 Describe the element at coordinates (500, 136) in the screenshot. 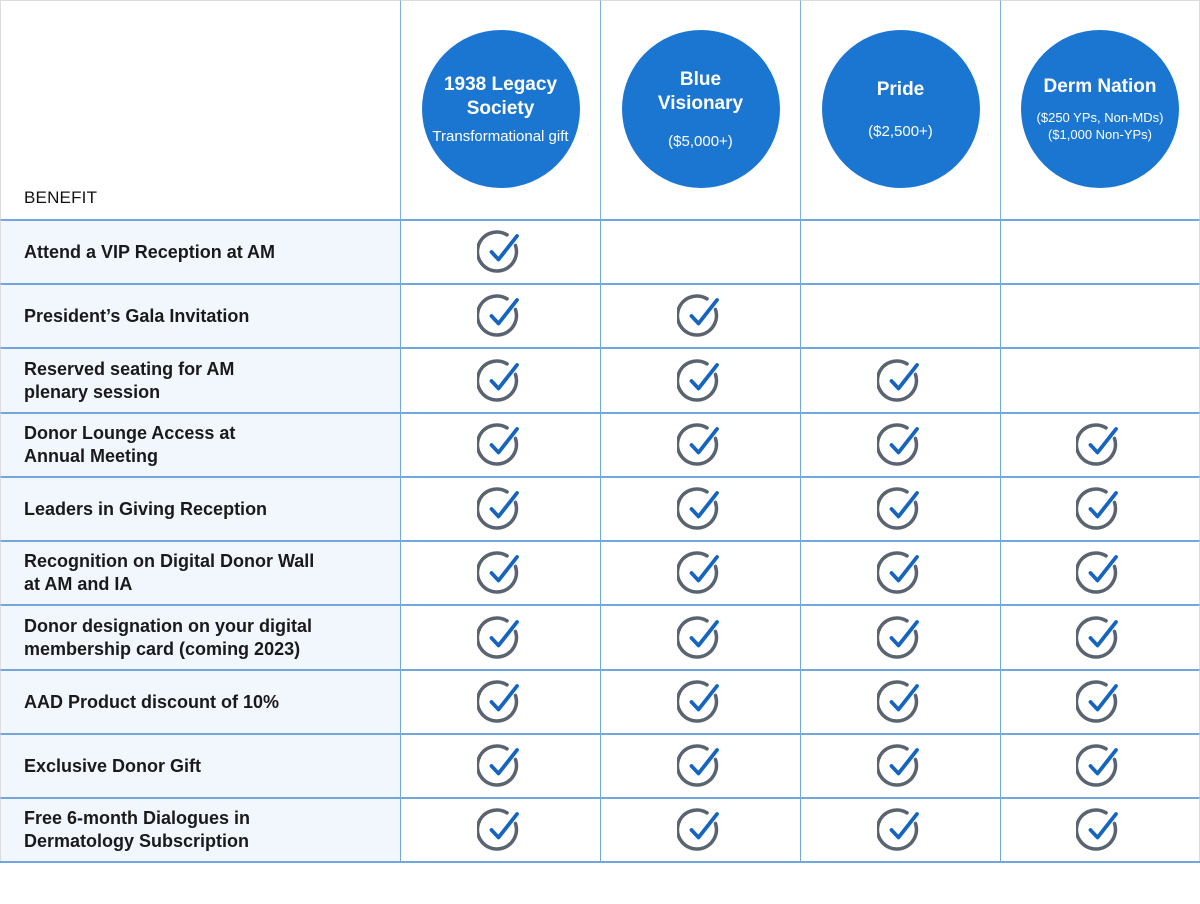

I see `tier-amount: Transformational gift` at that location.